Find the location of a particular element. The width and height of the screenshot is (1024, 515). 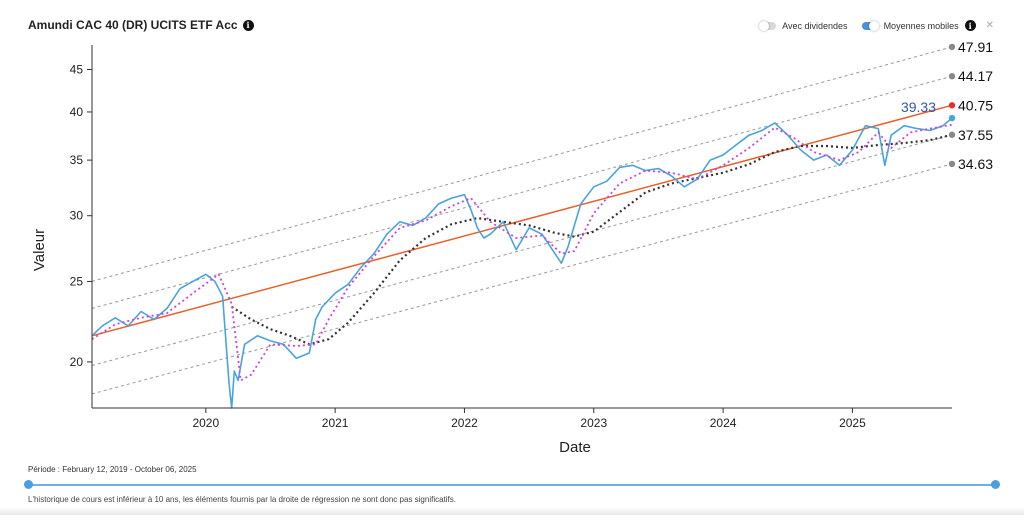

end-value-label: 34.63 is located at coordinates (975, 164).